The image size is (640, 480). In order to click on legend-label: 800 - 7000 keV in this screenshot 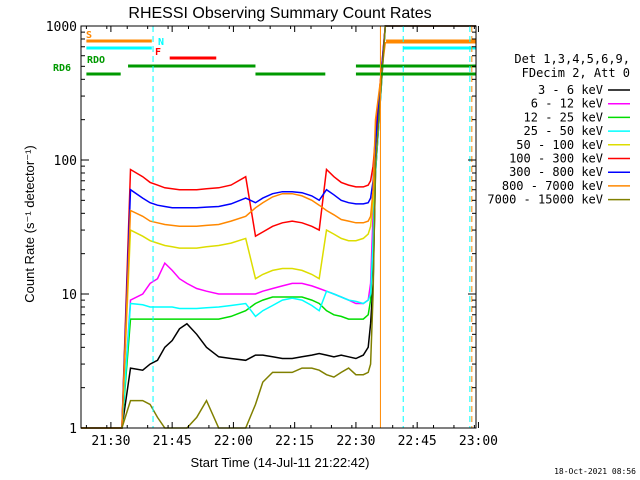, I will do `click(552, 186)`.